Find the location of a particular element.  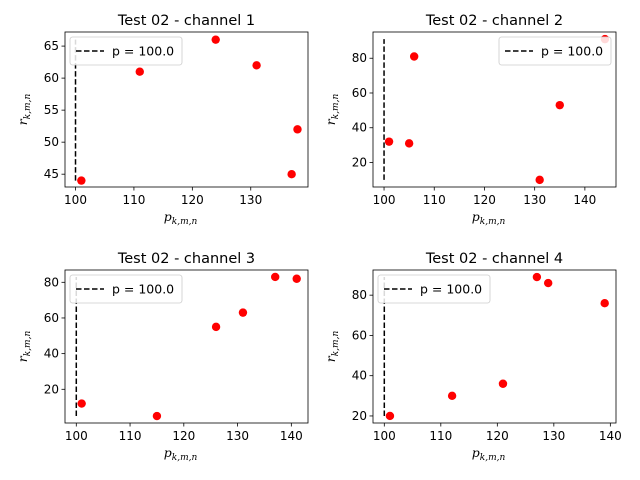

y-tick-label: 65 is located at coordinates (51, 46).